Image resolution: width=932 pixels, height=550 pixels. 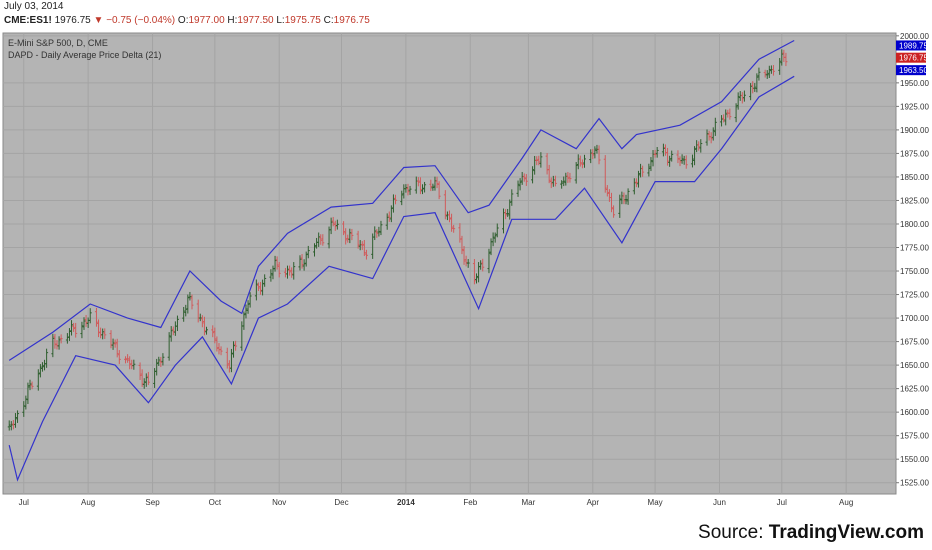 I want to click on source-name: TradingView.com, so click(x=846, y=532).